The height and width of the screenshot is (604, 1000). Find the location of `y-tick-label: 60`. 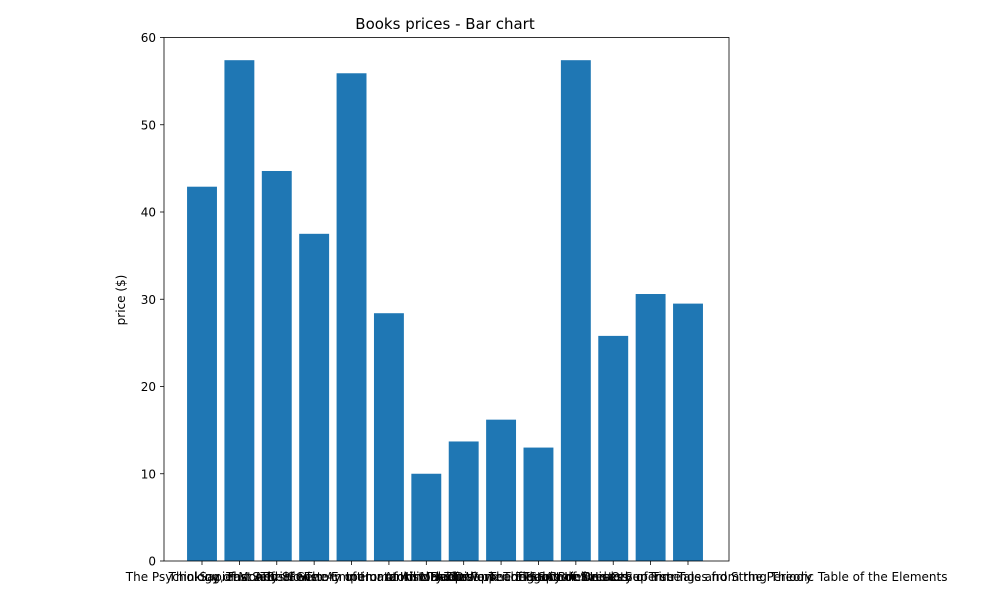

y-tick-label: 60 is located at coordinates (148, 38).